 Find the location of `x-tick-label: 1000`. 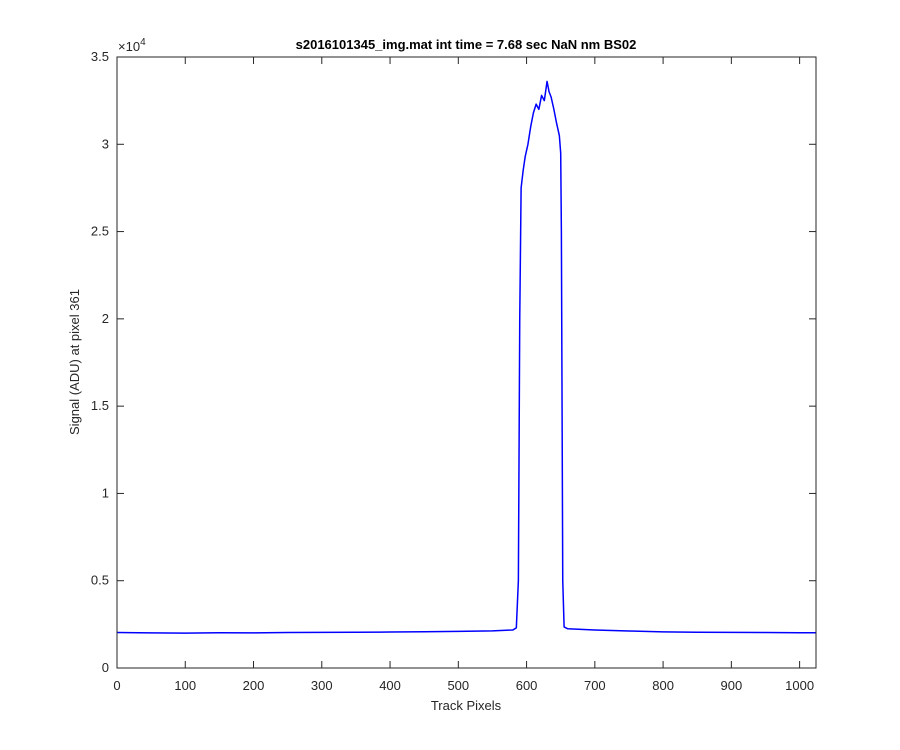

x-tick-label: 1000 is located at coordinates (799, 685).